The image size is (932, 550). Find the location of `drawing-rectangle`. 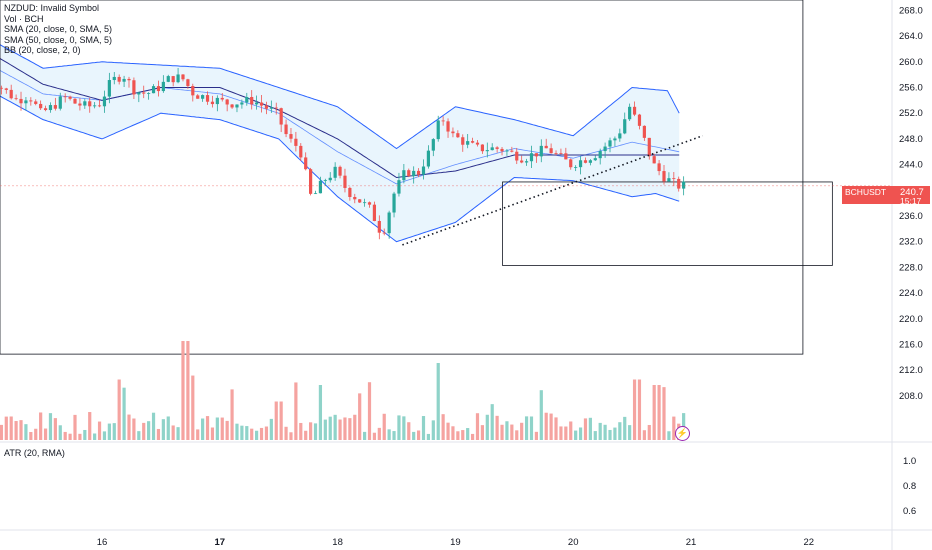

drawing-rectangle is located at coordinates (667, 223).